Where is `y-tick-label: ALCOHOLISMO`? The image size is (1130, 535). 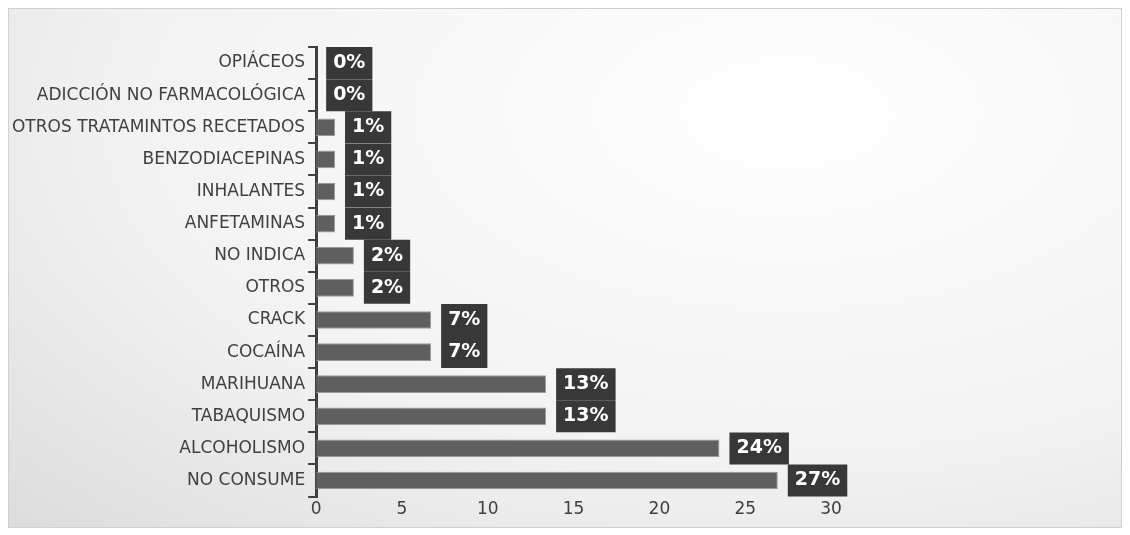 y-tick-label: ALCOHOLISMO is located at coordinates (242, 446).